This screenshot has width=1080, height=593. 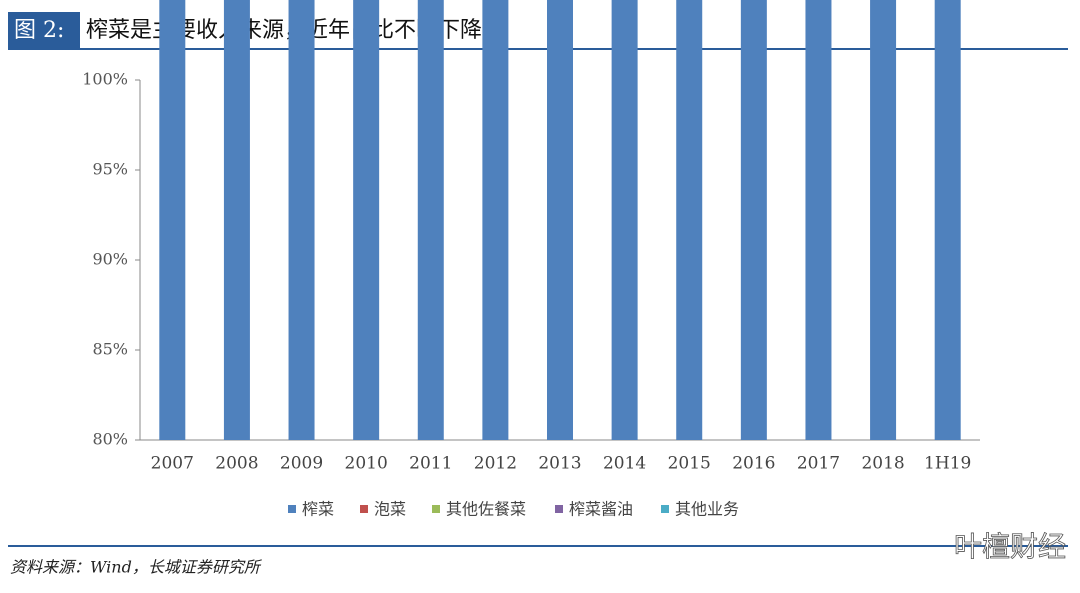 I want to click on y-tick-label: 95%, so click(x=110, y=169).